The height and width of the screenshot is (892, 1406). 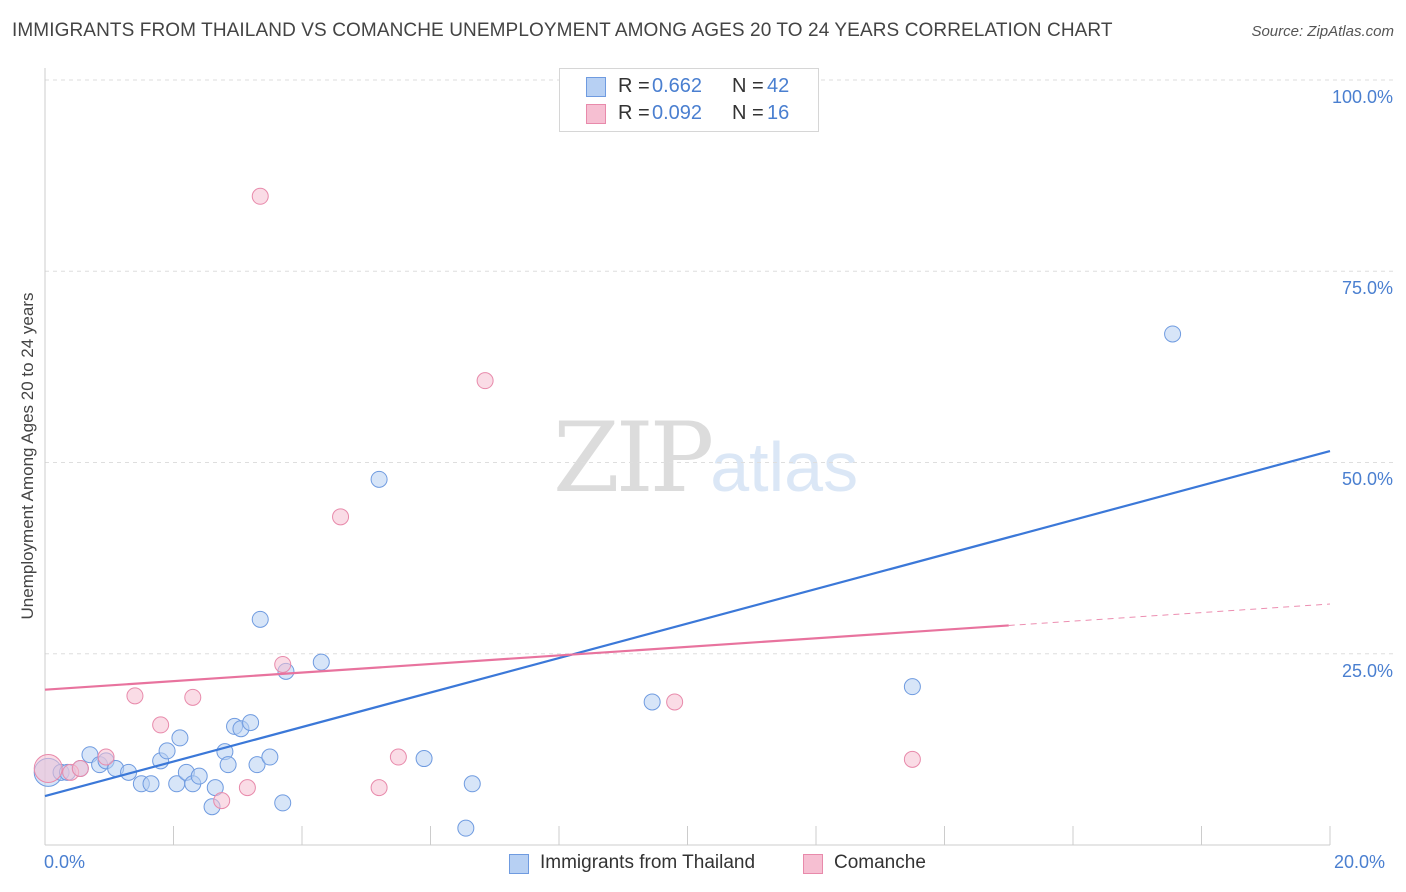 I want to click on legend-n-value: 42, so click(x=778, y=86).